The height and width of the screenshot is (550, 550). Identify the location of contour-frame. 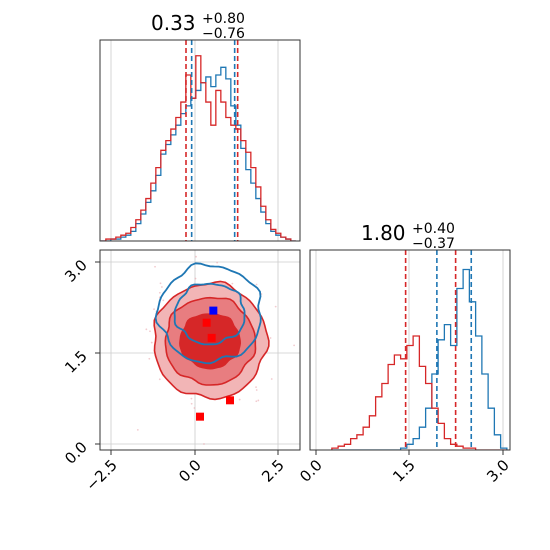
(200, 350).